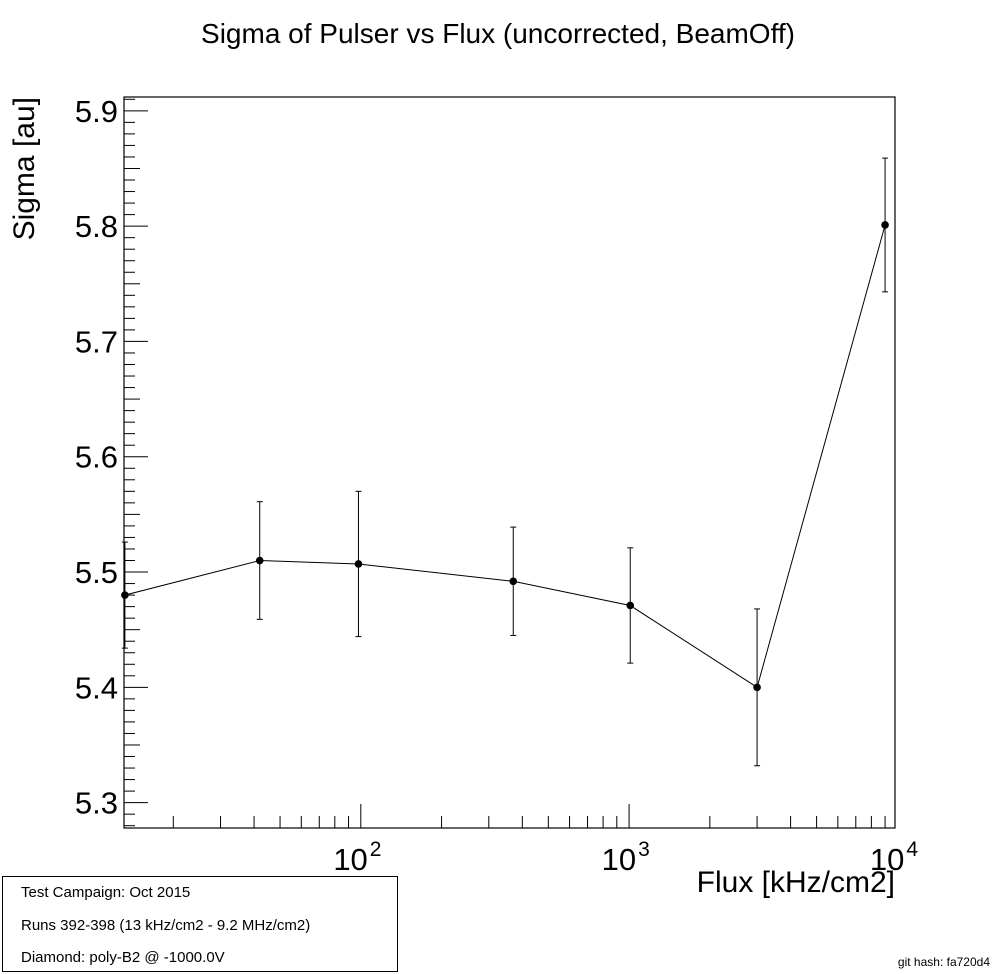 This screenshot has width=996, height=974. Describe the element at coordinates (96, 803) in the screenshot. I see `y-tick-label: 5.3` at that location.